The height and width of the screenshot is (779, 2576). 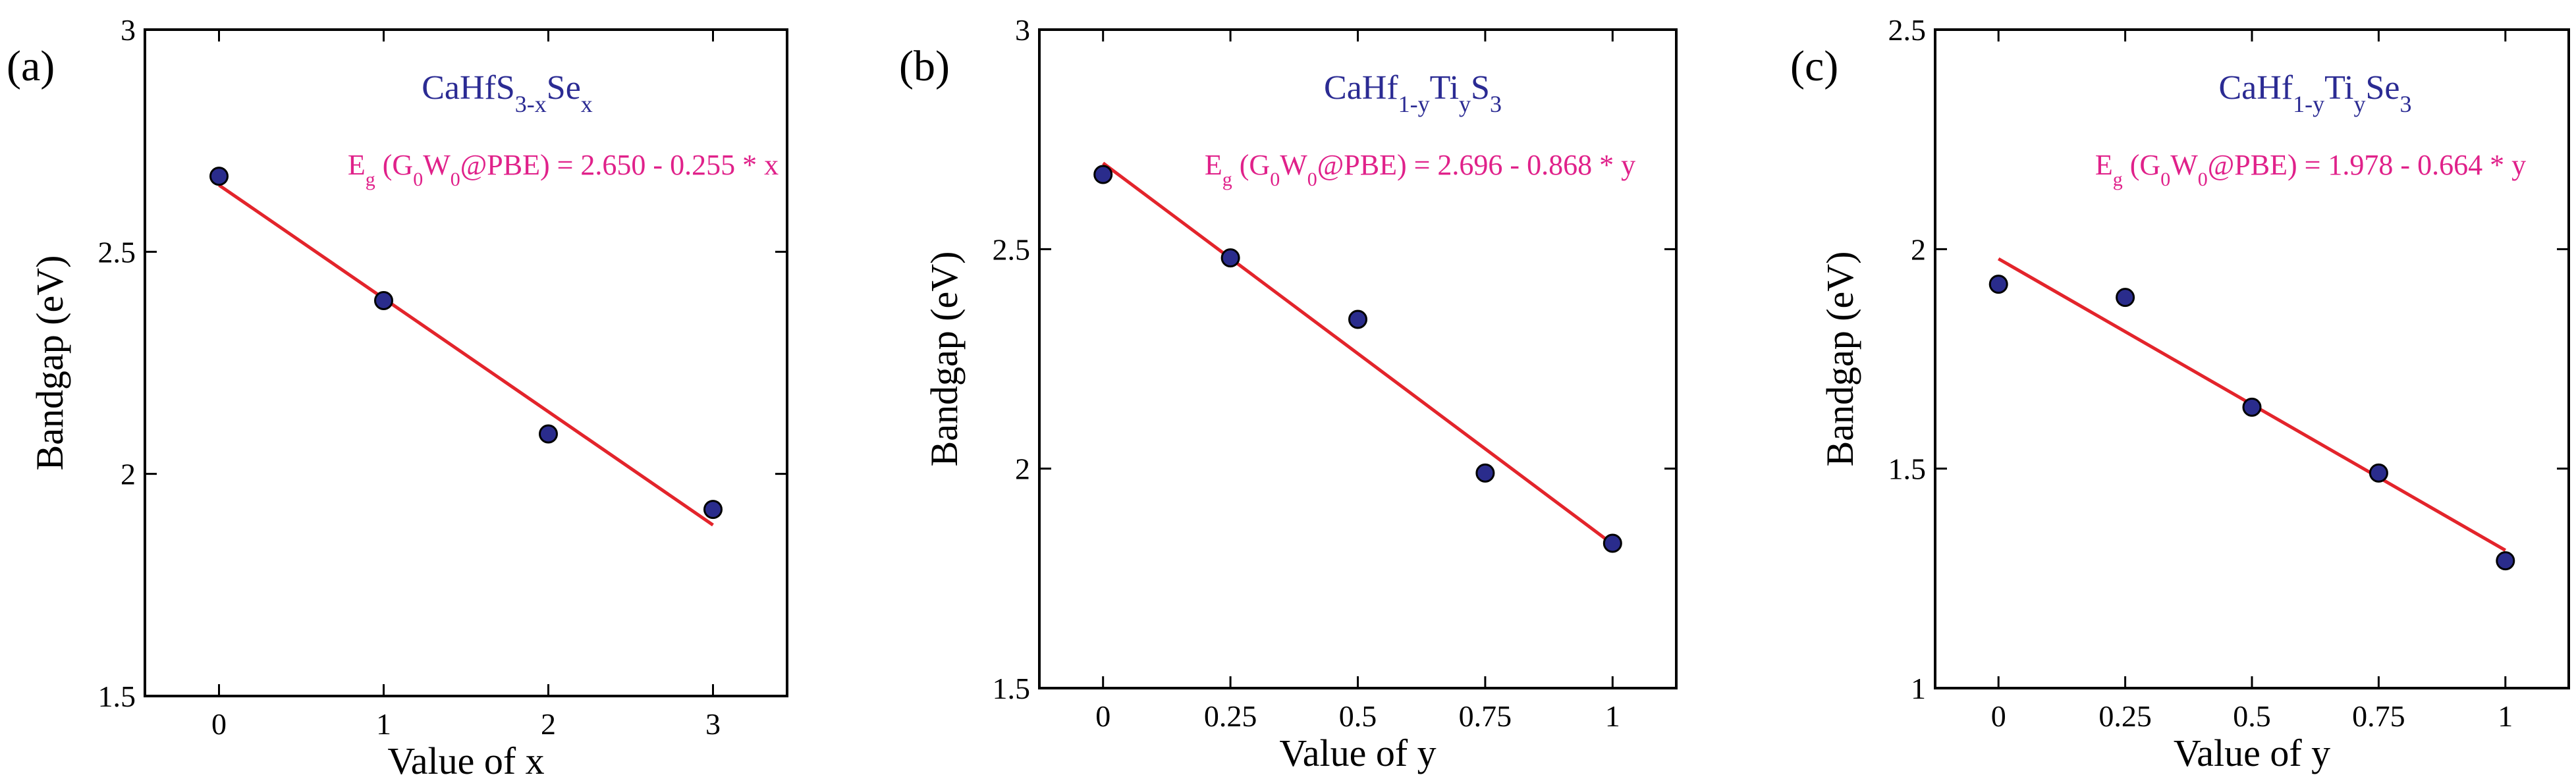 I want to click on fit-equation: Eg (G0W0@PBE) = 2.696 - 0.868 * y, so click(x=1420, y=169).